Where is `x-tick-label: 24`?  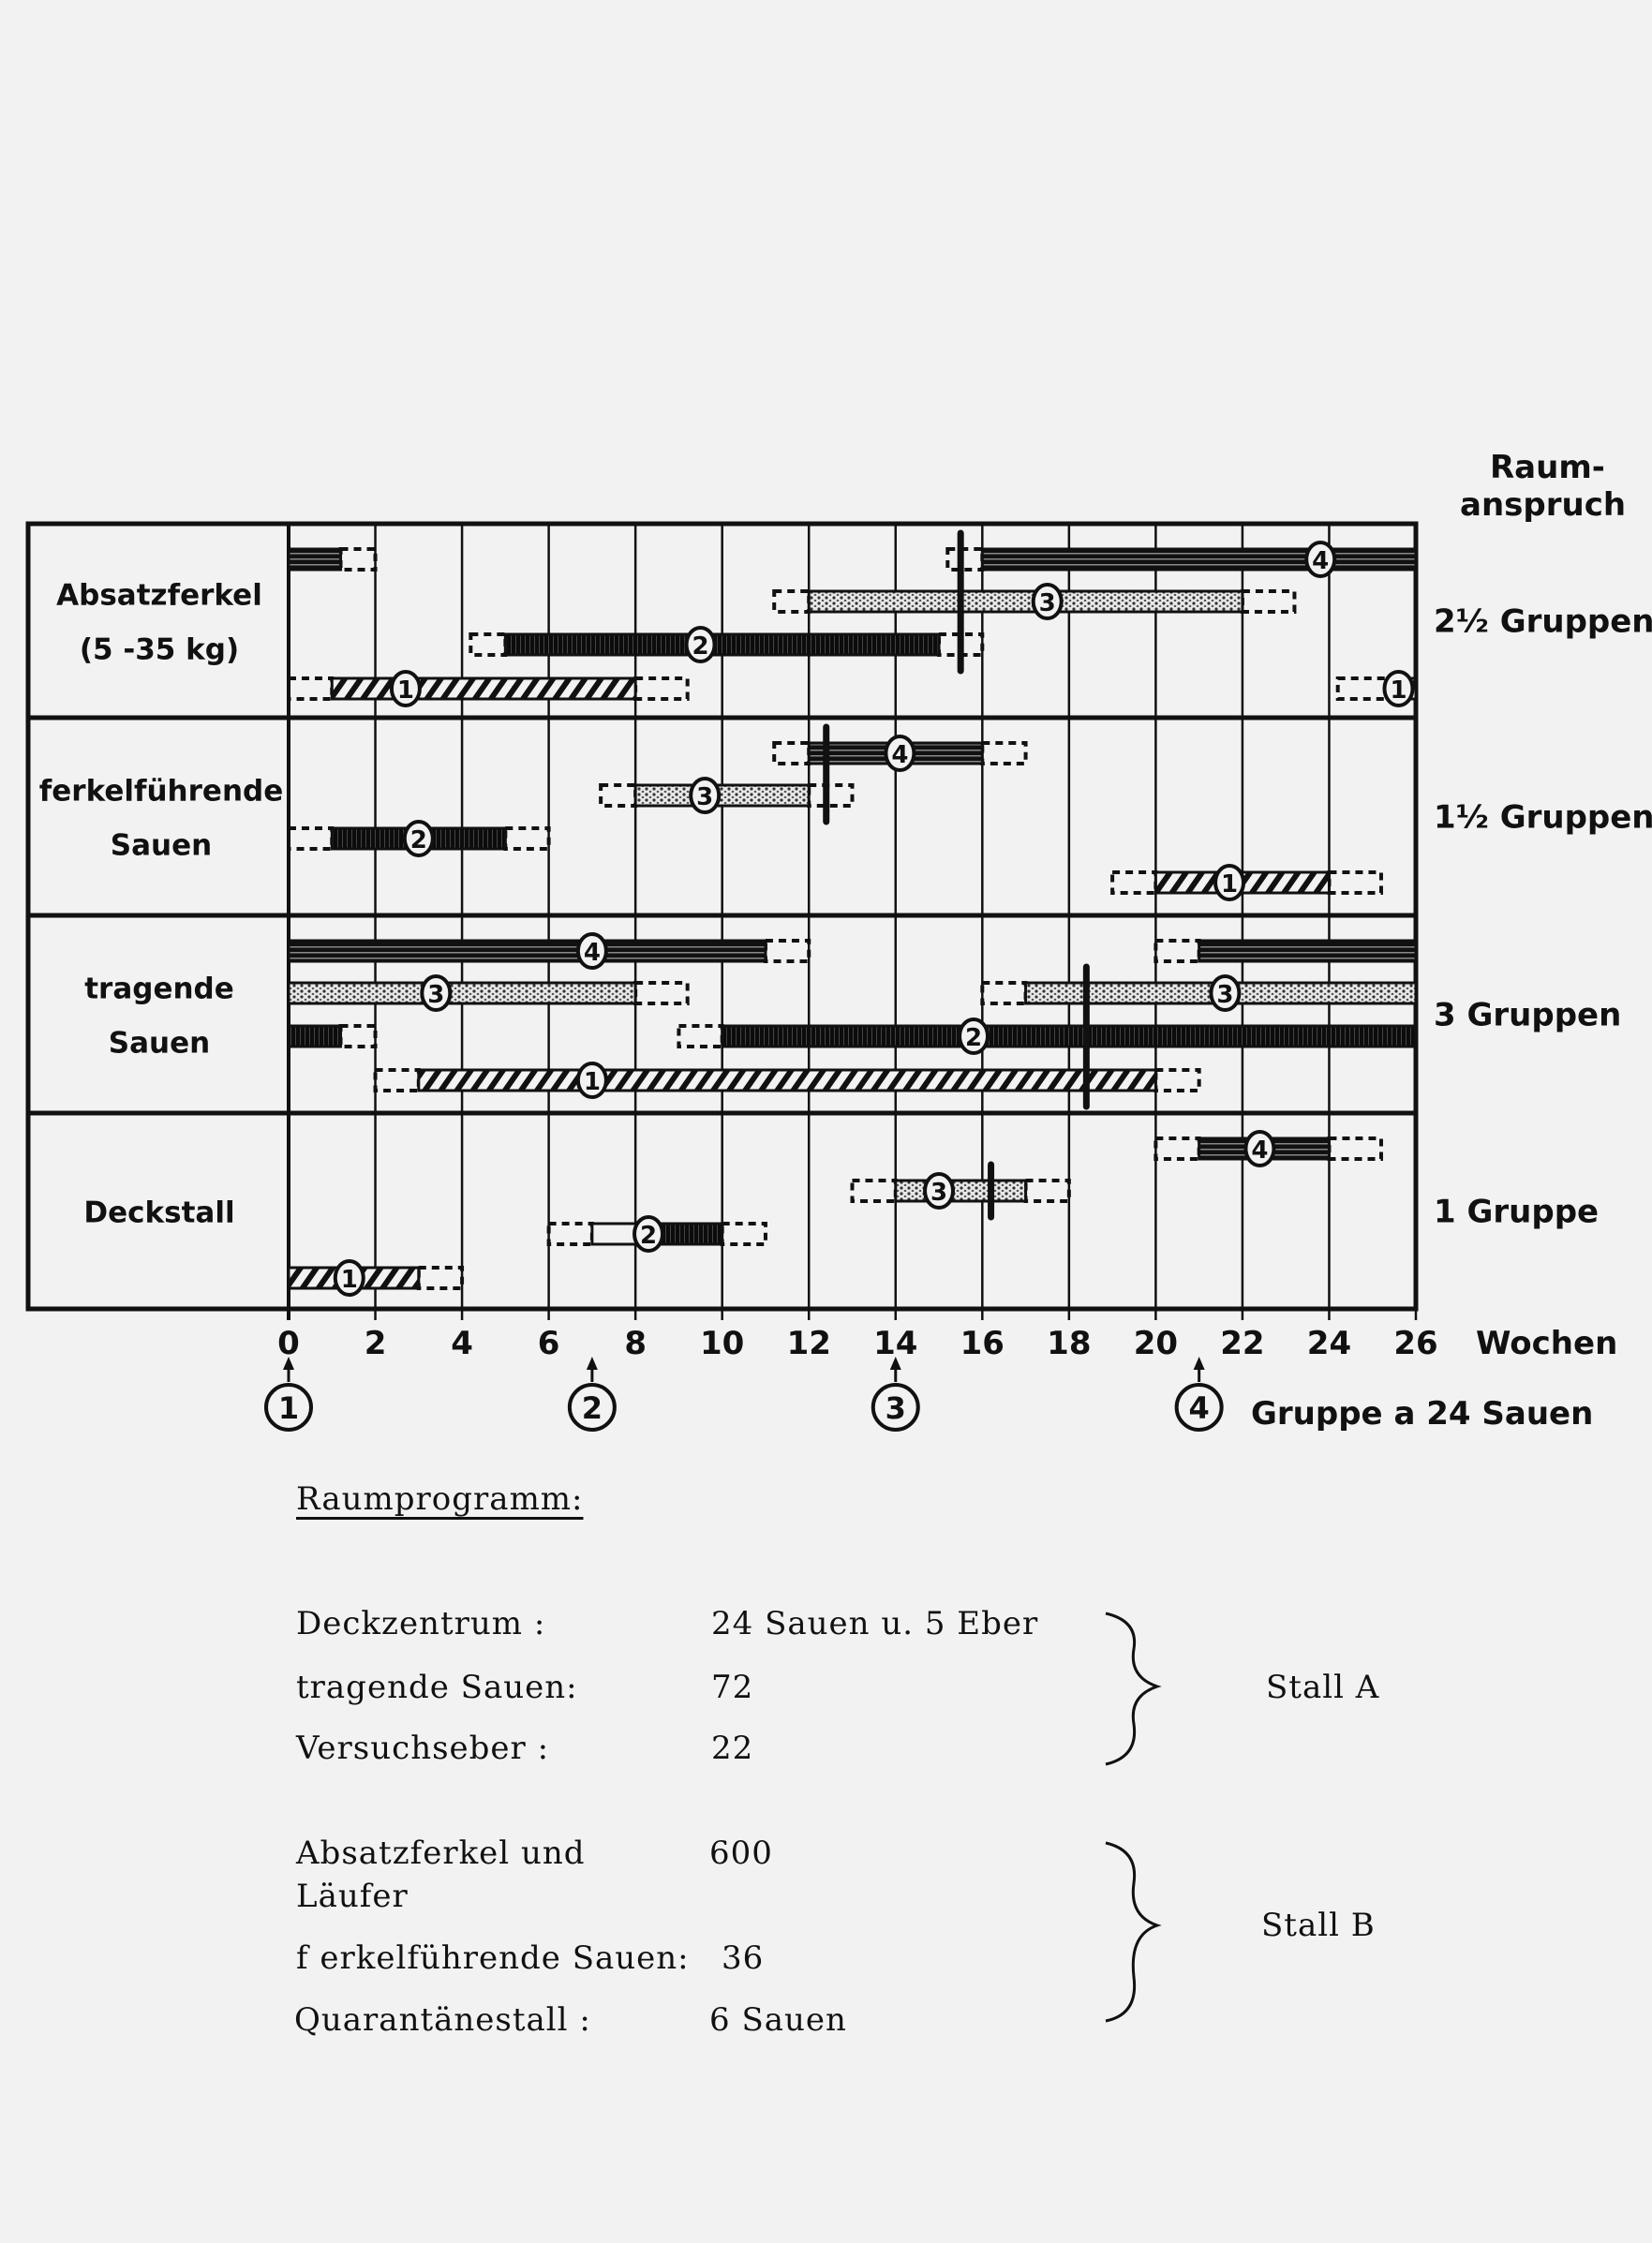 x-tick-label: 24 is located at coordinates (1329, 1343).